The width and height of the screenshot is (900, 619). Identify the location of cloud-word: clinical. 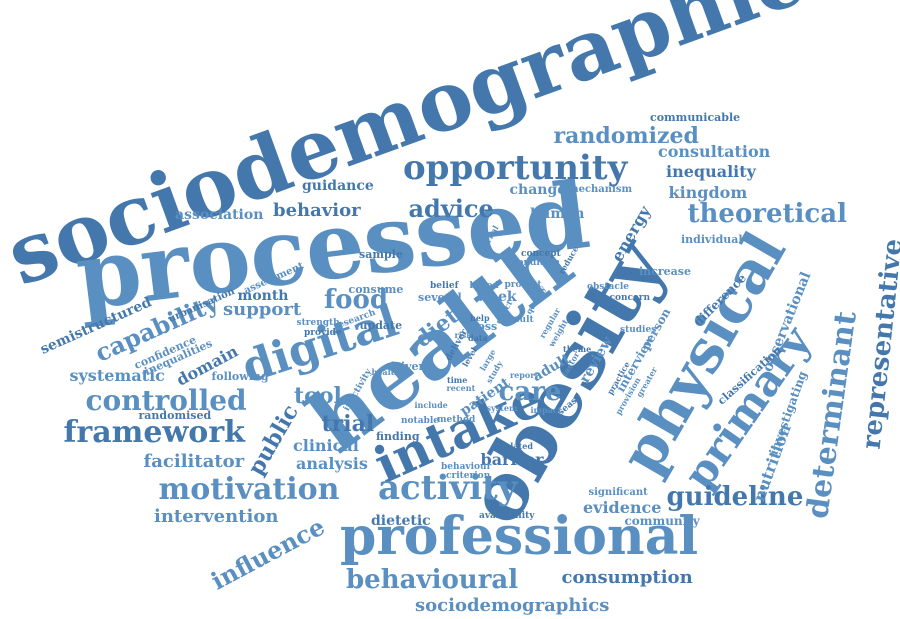
(326, 445).